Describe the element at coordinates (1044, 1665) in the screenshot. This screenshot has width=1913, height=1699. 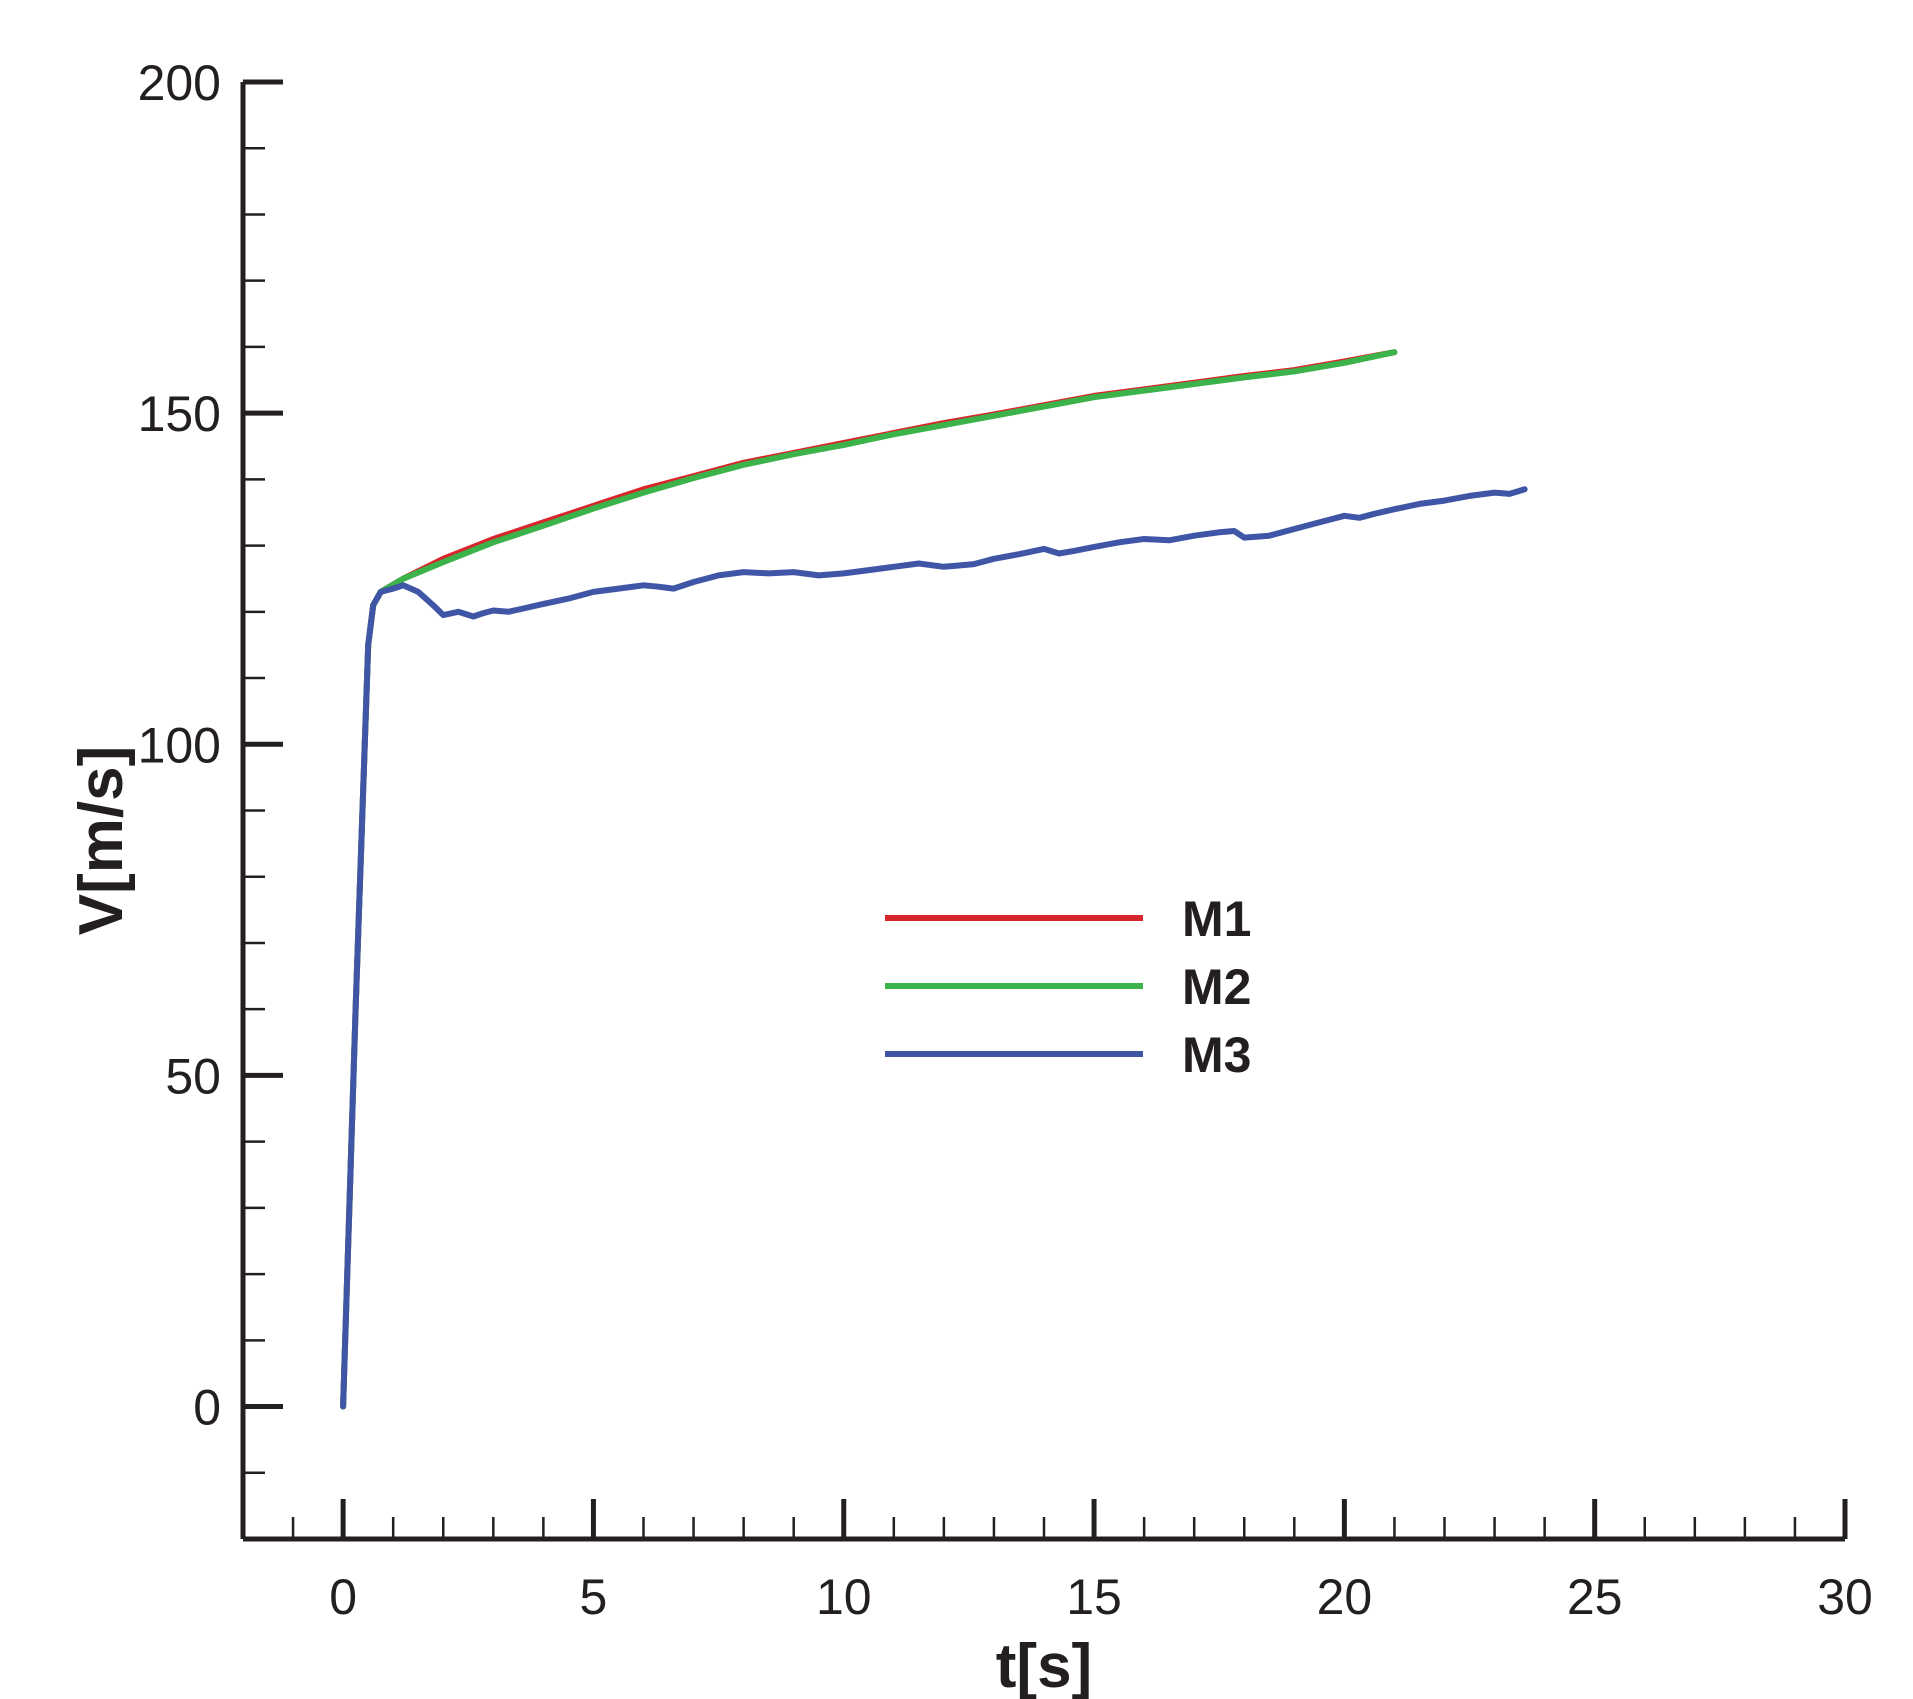
I see `x-axis-title: t[s]` at that location.